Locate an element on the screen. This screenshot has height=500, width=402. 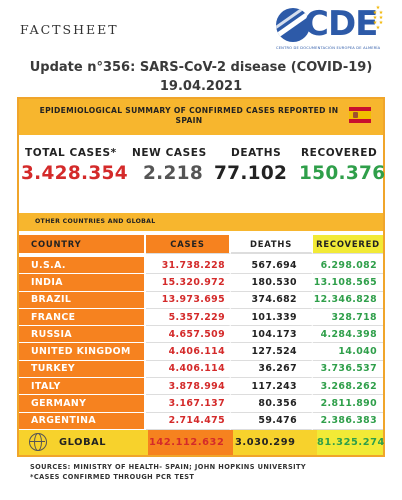
global-recovered: 81.325.274 is located at coordinates (351, 442).